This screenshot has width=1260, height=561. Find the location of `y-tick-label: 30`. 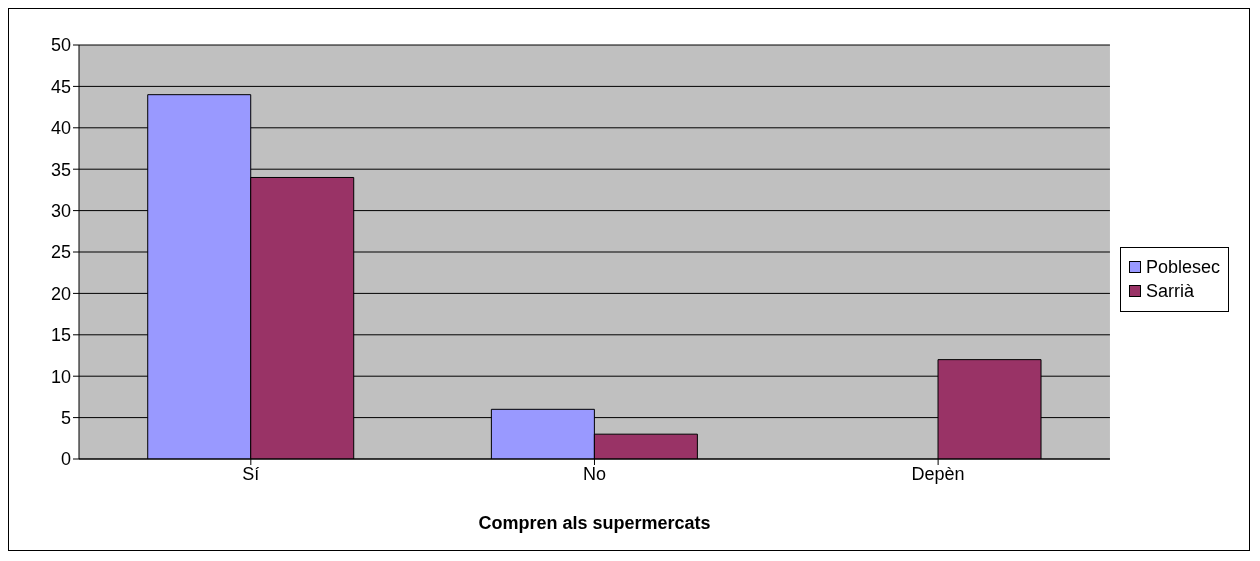

y-tick-label: 30 is located at coordinates (60, 210).